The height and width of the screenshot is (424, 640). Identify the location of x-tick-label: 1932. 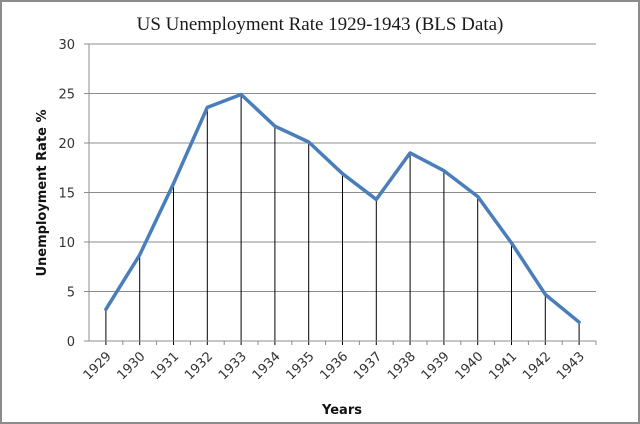
(199, 366).